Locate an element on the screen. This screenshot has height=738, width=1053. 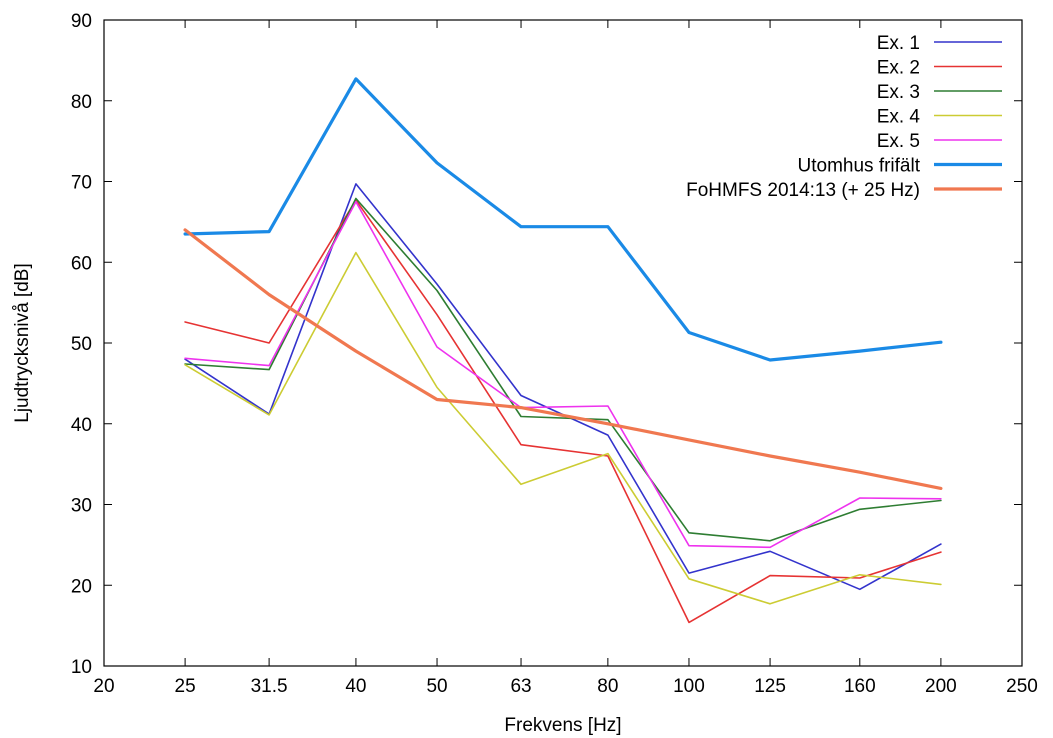
x-tick-label: 250 is located at coordinates (1022, 686).